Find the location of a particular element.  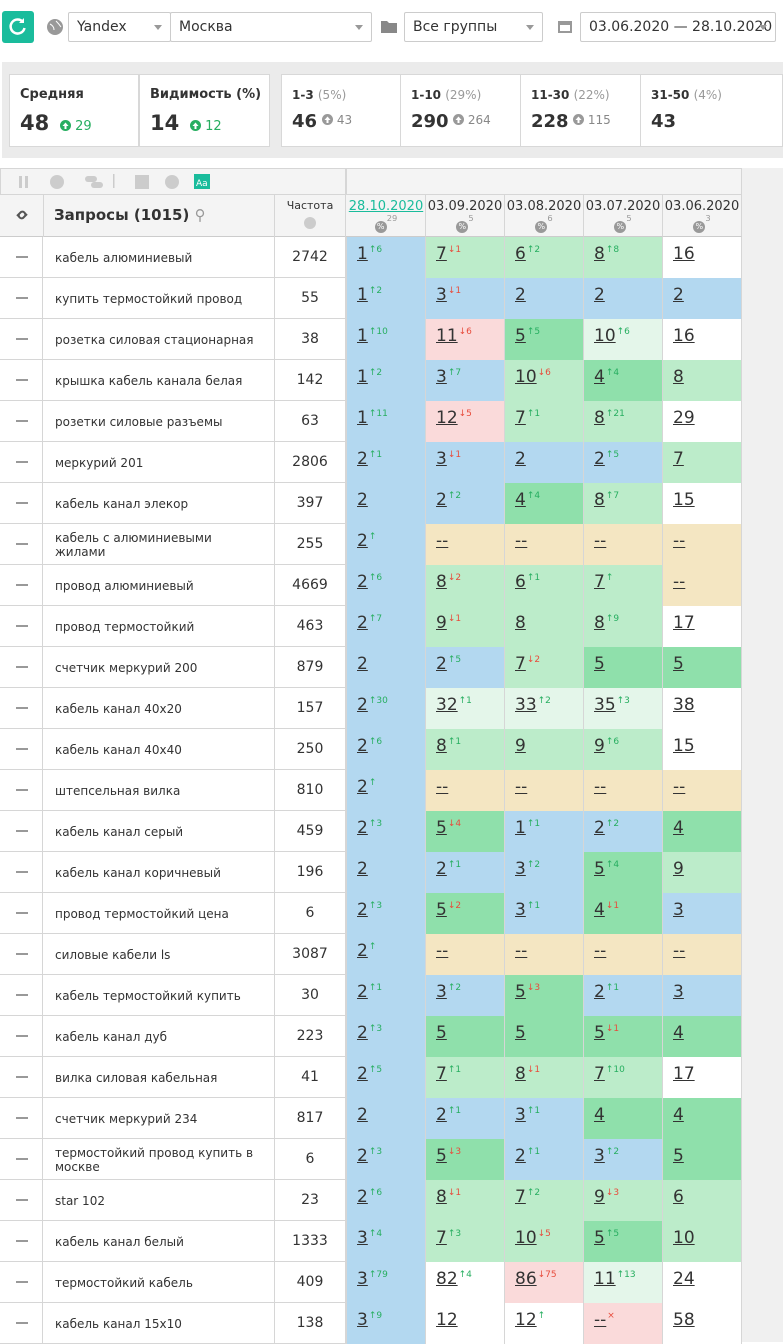

position: 12 is located at coordinates (447, 1320).